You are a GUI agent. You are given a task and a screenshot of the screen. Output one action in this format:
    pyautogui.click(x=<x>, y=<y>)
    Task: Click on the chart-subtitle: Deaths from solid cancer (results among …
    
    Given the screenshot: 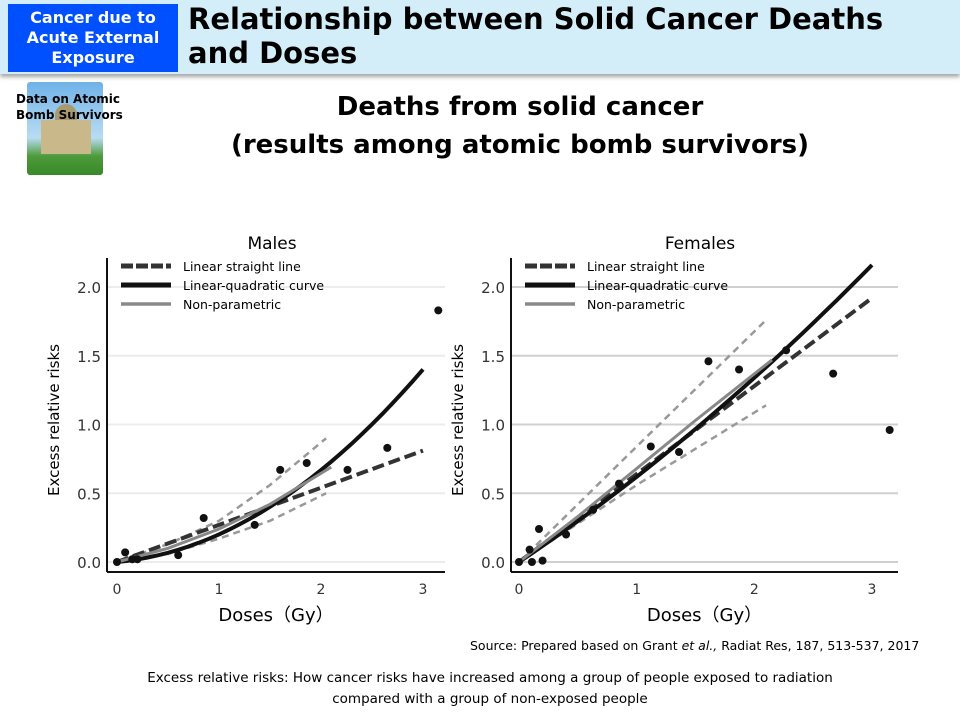 What is the action you would take?
    pyautogui.click(x=520, y=126)
    